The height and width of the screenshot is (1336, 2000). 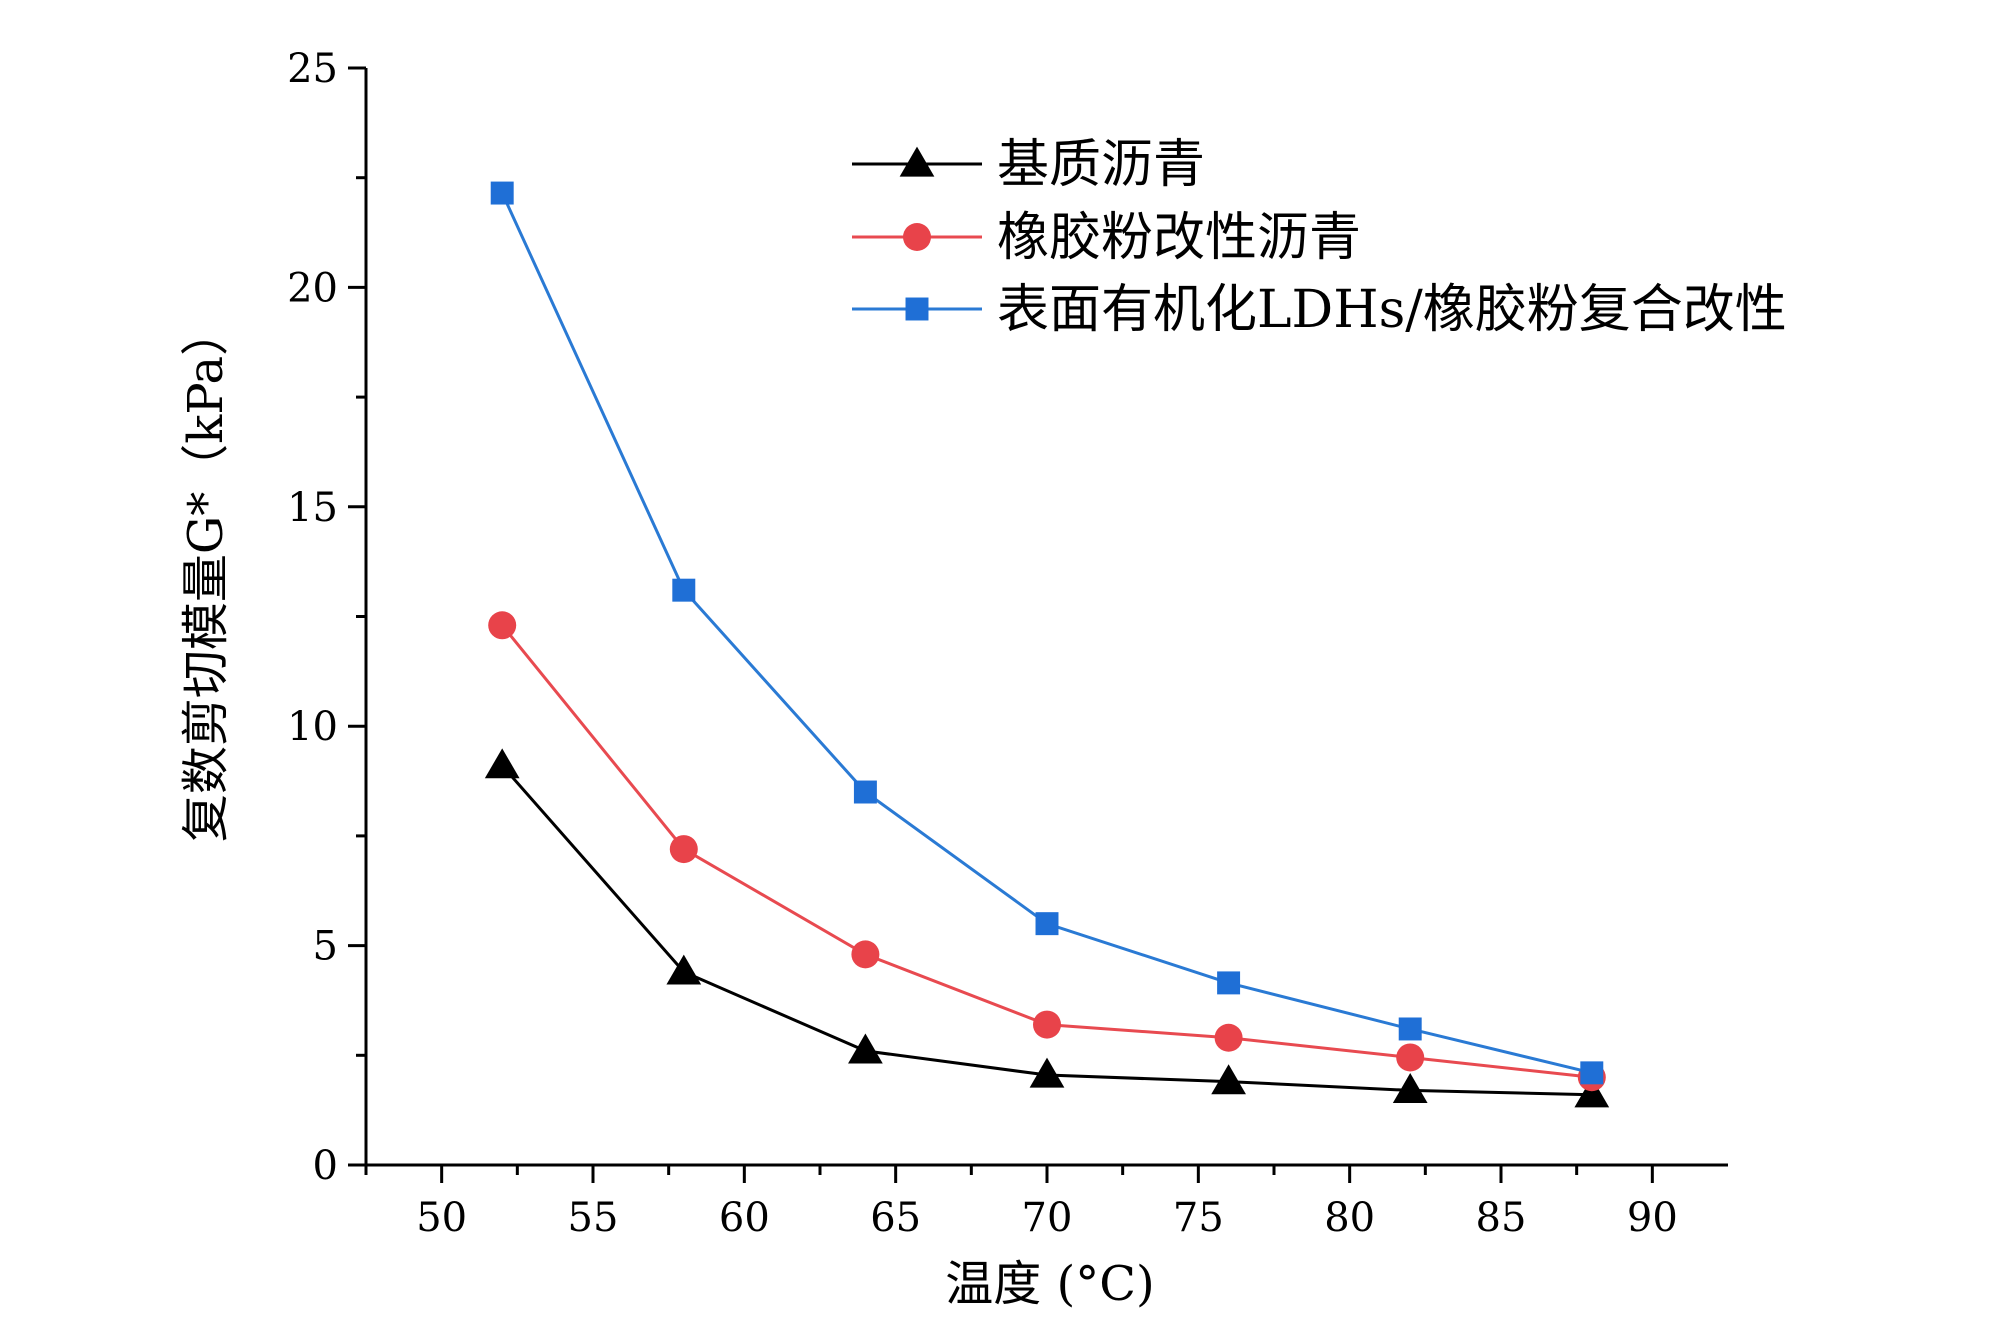 I want to click on x-tick-label: 90, so click(x=1652, y=1218).